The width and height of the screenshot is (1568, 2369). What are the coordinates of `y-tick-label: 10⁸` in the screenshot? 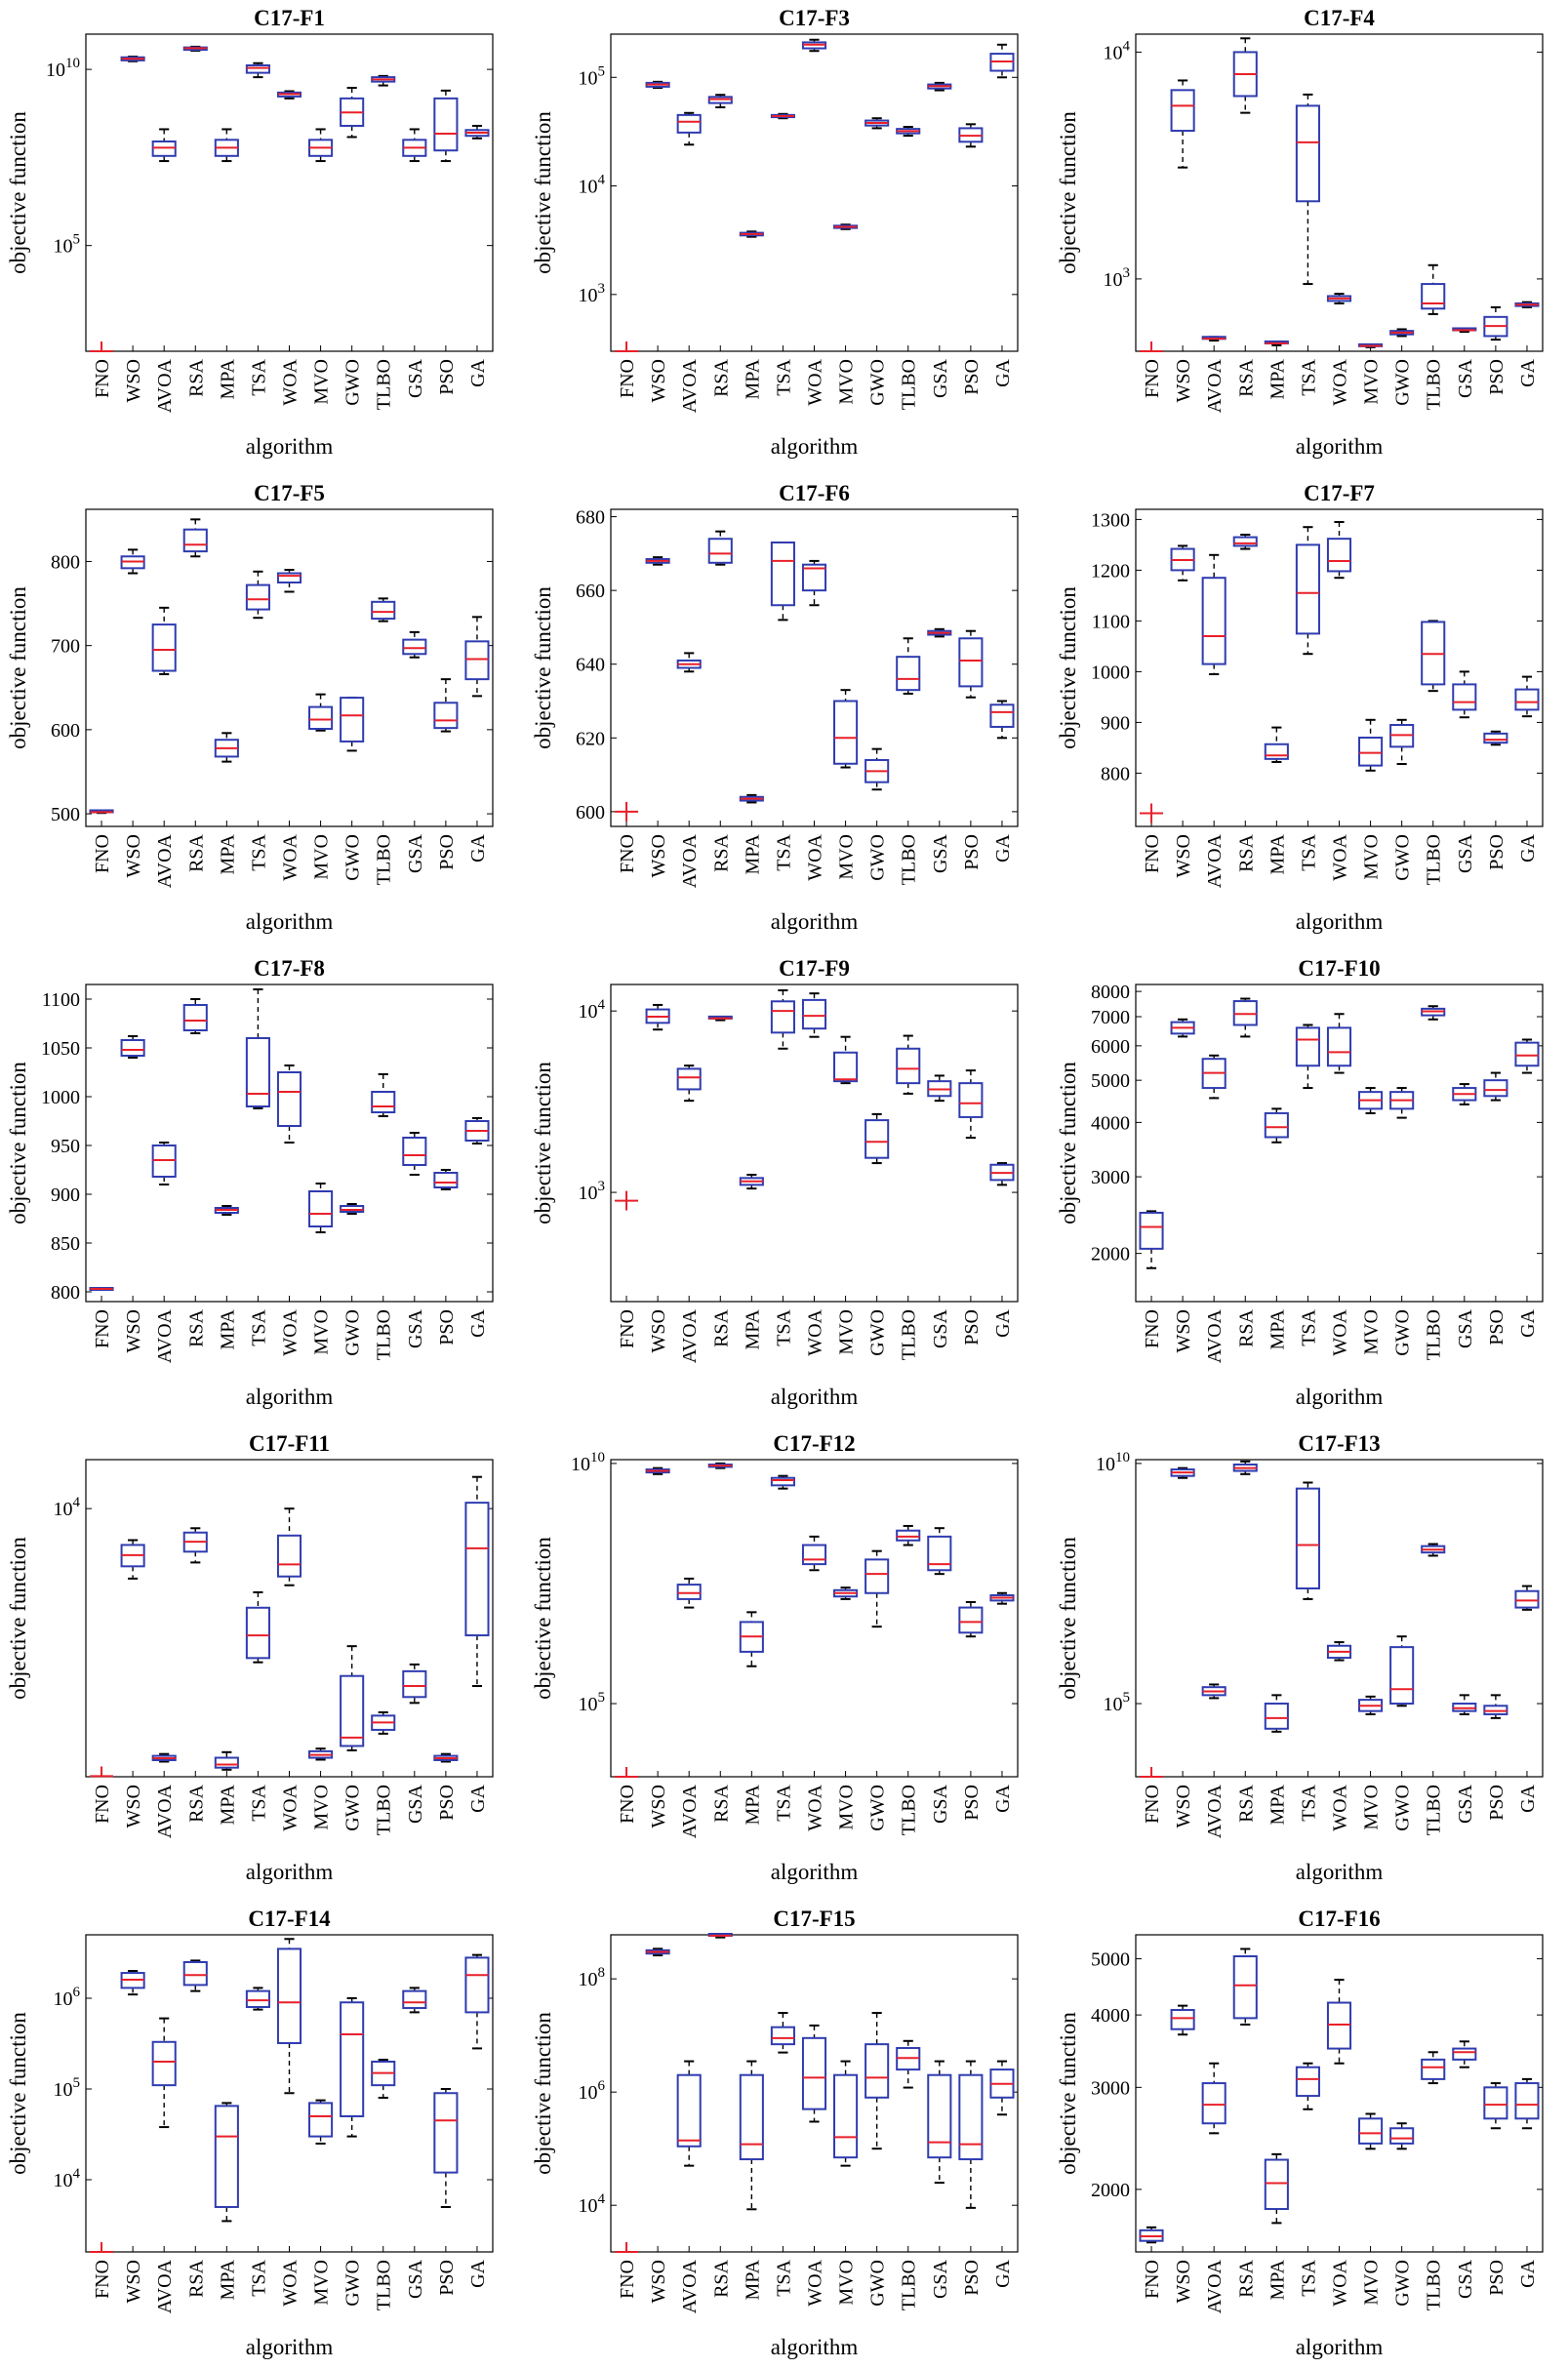 It's located at (592, 1978).